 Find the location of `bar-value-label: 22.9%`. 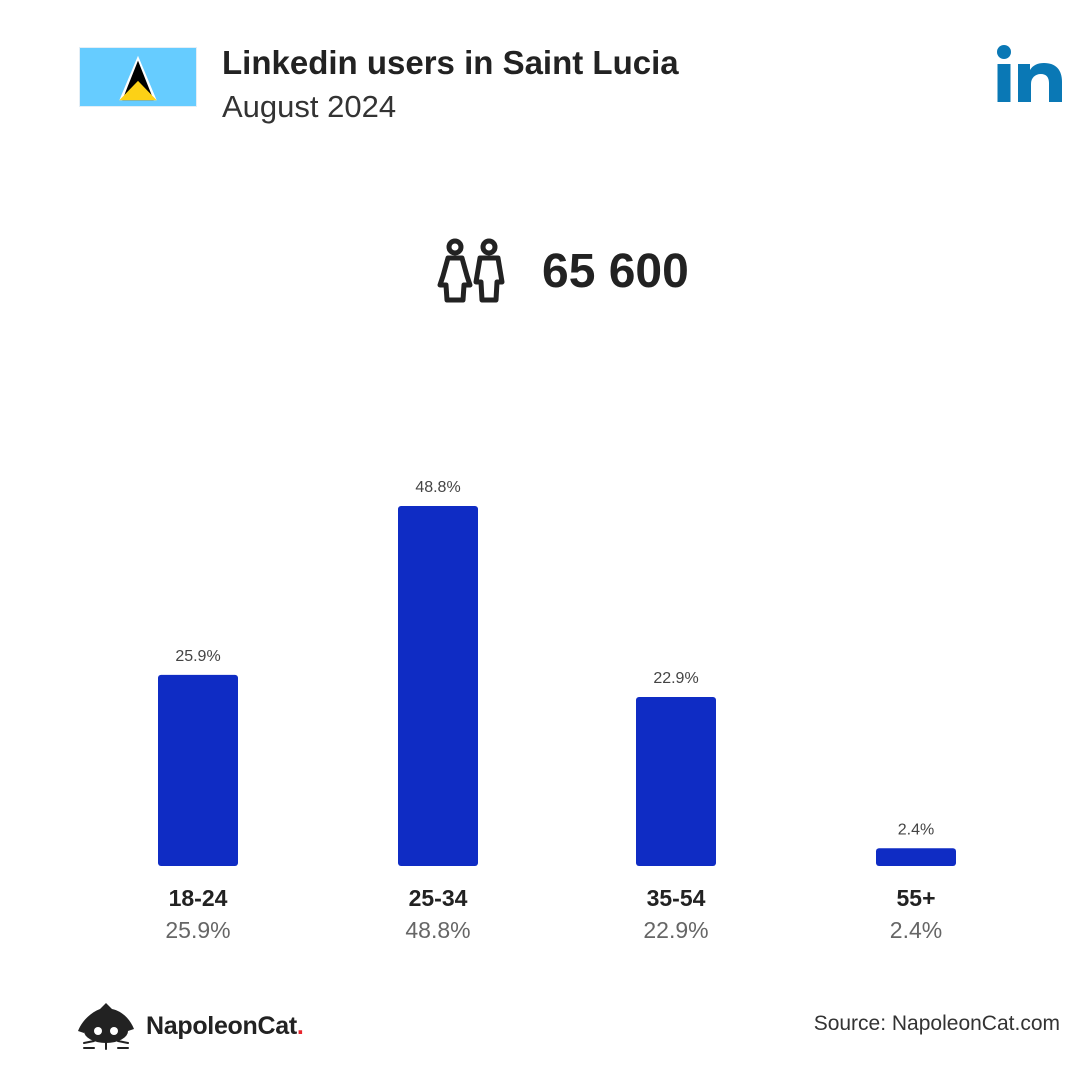

bar-value-label: 22.9% is located at coordinates (675, 678).